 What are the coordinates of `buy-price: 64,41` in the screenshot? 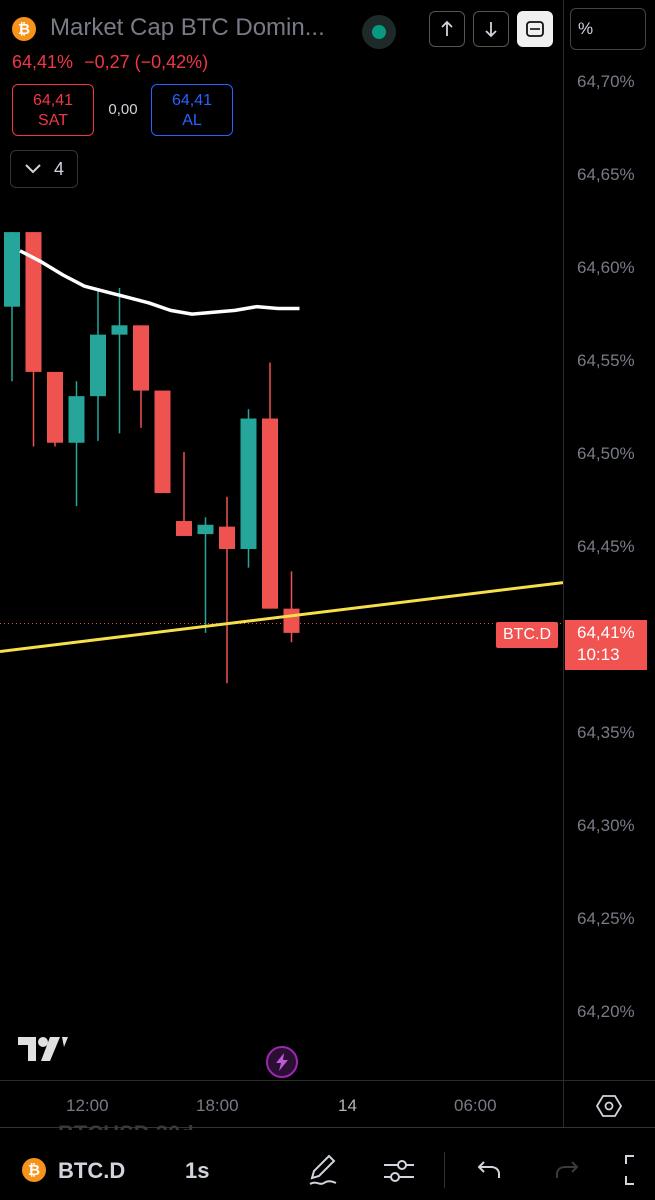 It's located at (192, 100).